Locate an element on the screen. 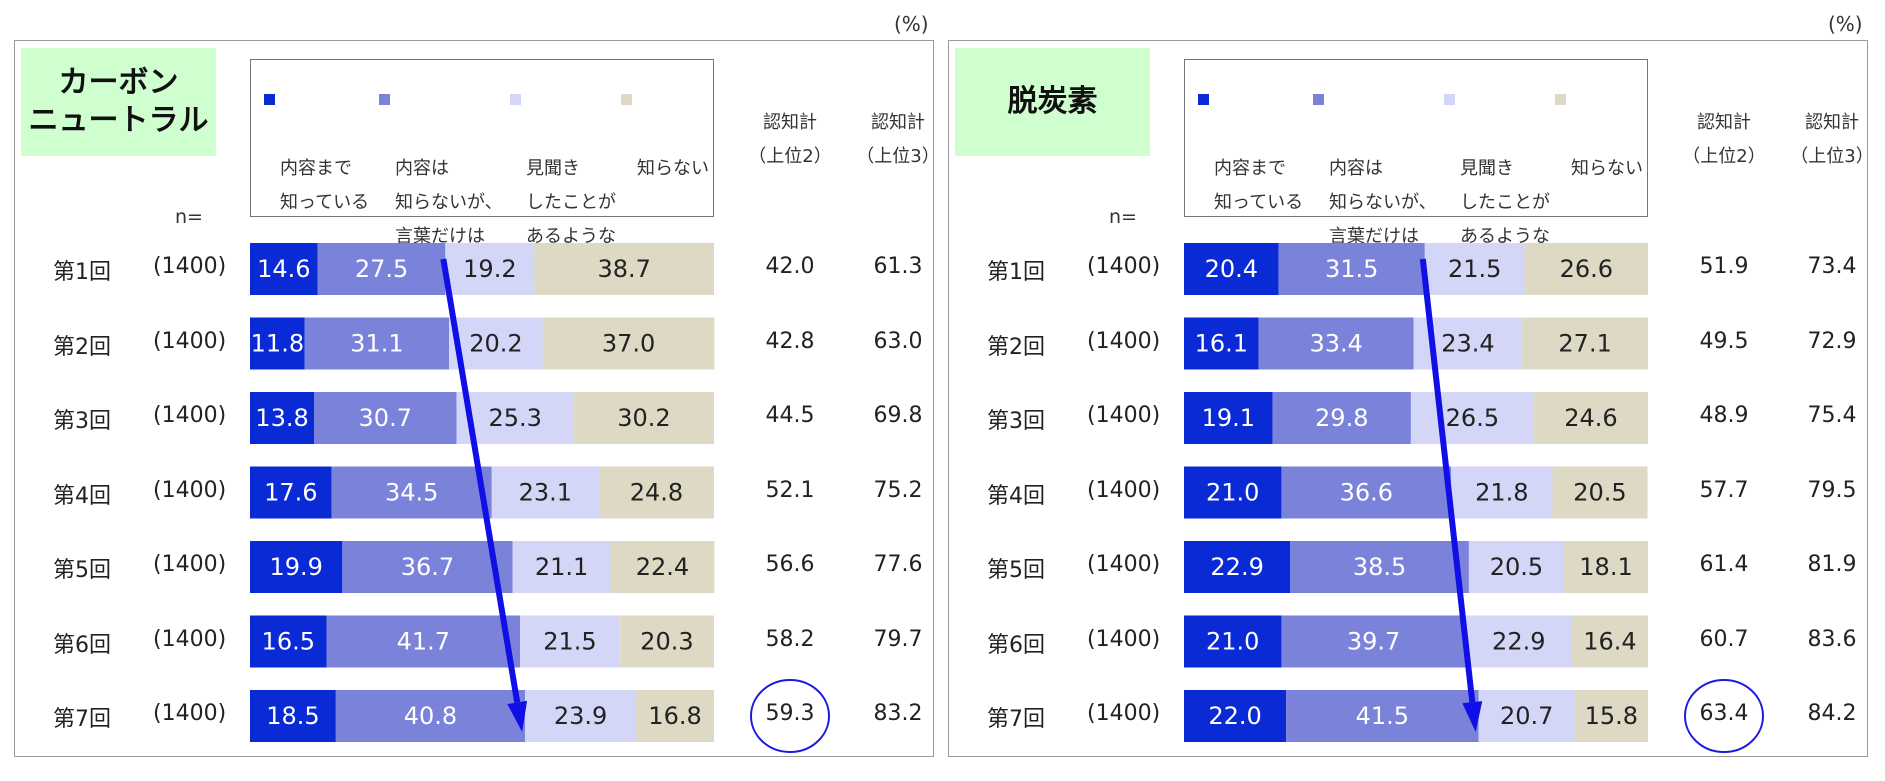 Image resolution: width=1885 pixels, height=781 pixels. bar-value-label: 30.7 is located at coordinates (385, 418).